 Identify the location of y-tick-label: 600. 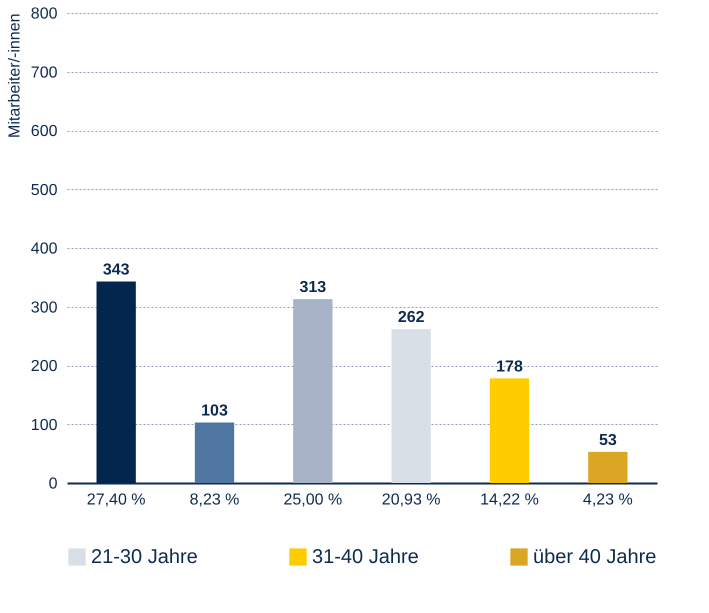
(44, 131).